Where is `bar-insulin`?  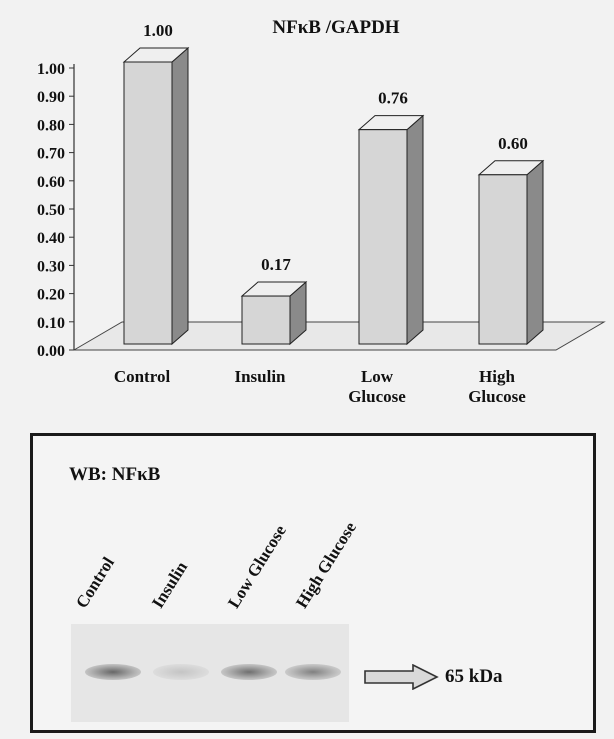
bar-insulin is located at coordinates (274, 313).